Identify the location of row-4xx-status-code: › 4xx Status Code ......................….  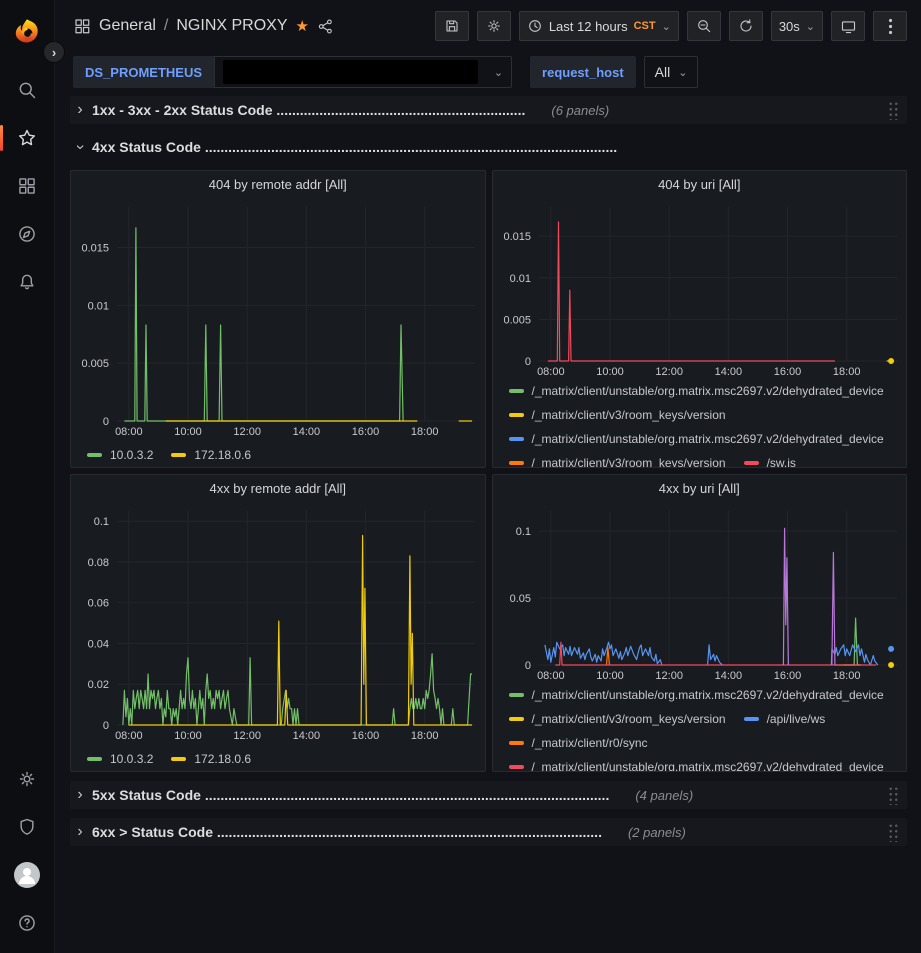
(488, 147).